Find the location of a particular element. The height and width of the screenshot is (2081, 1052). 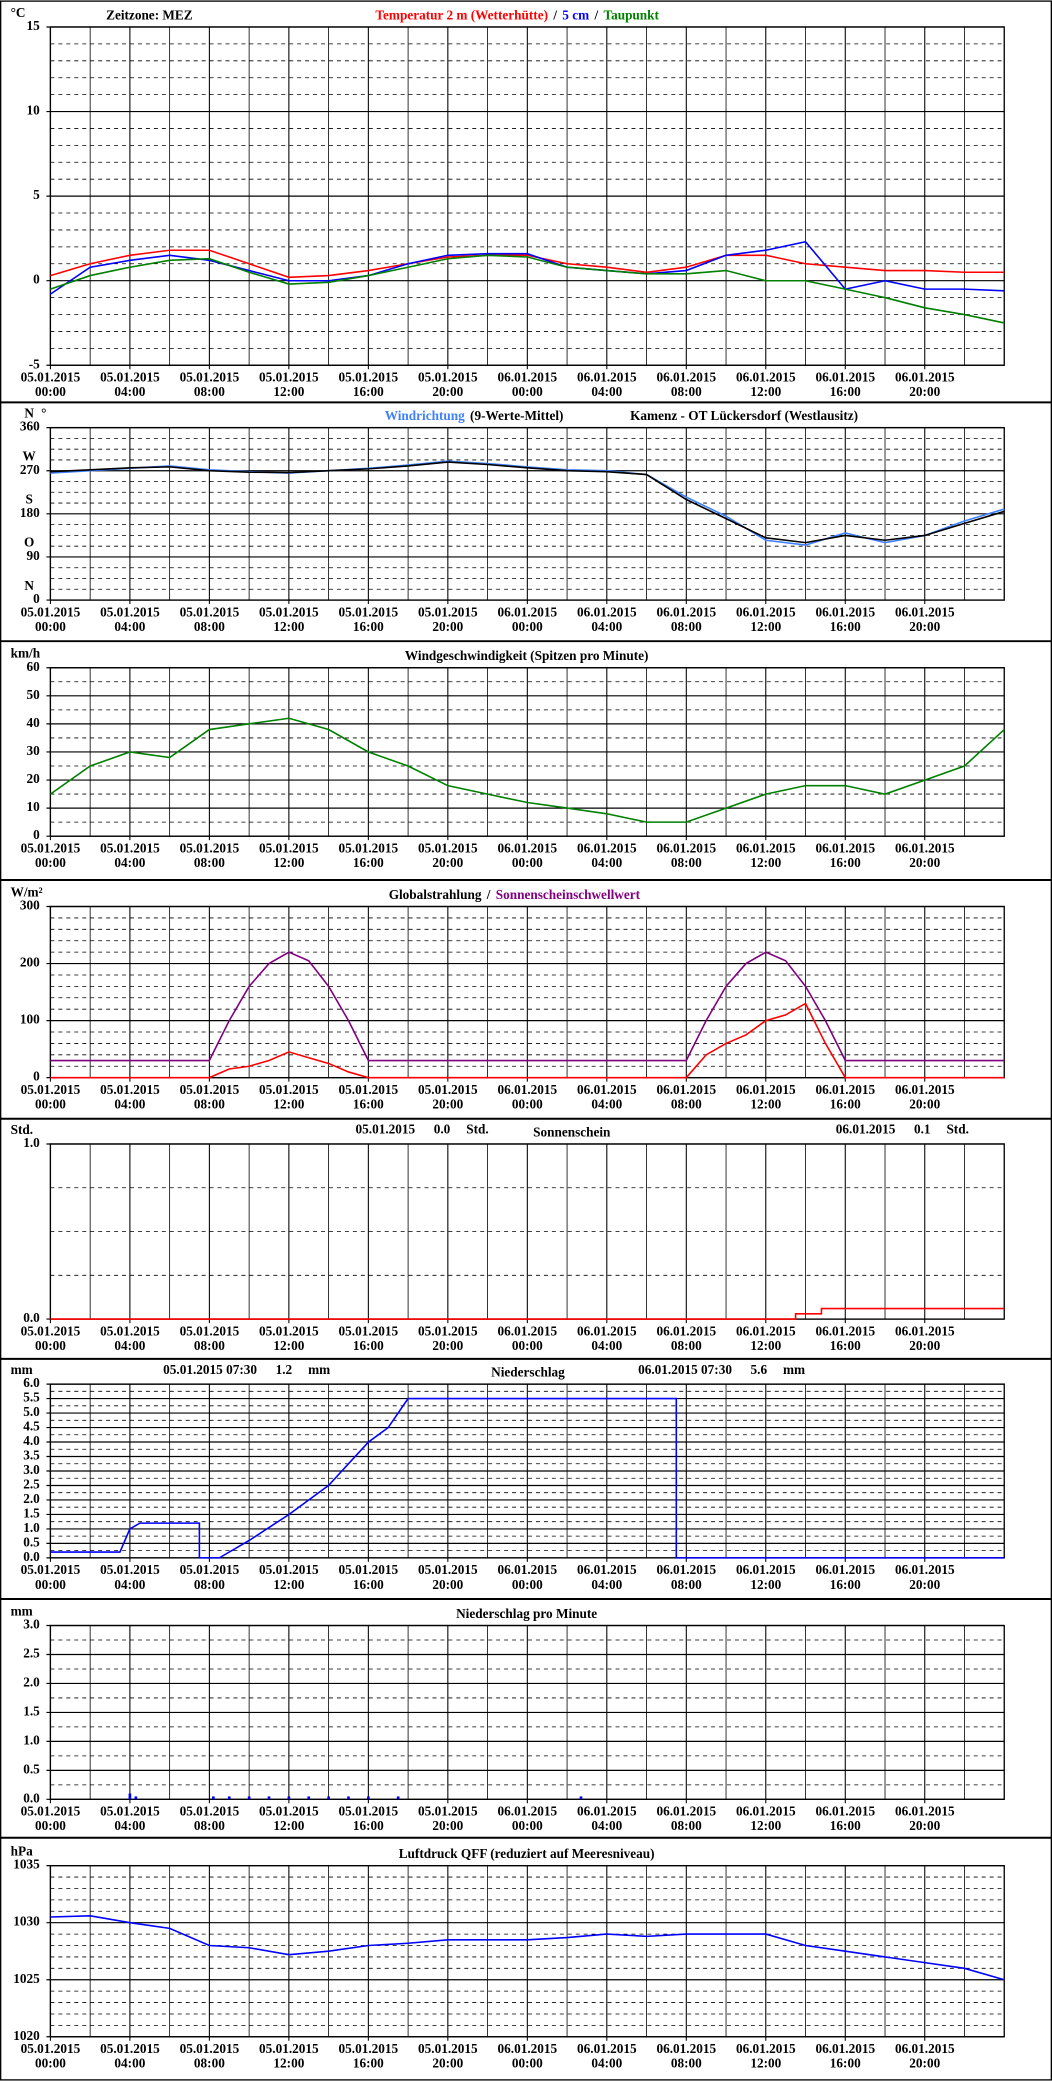

compass-label: N is located at coordinates (29, 585).